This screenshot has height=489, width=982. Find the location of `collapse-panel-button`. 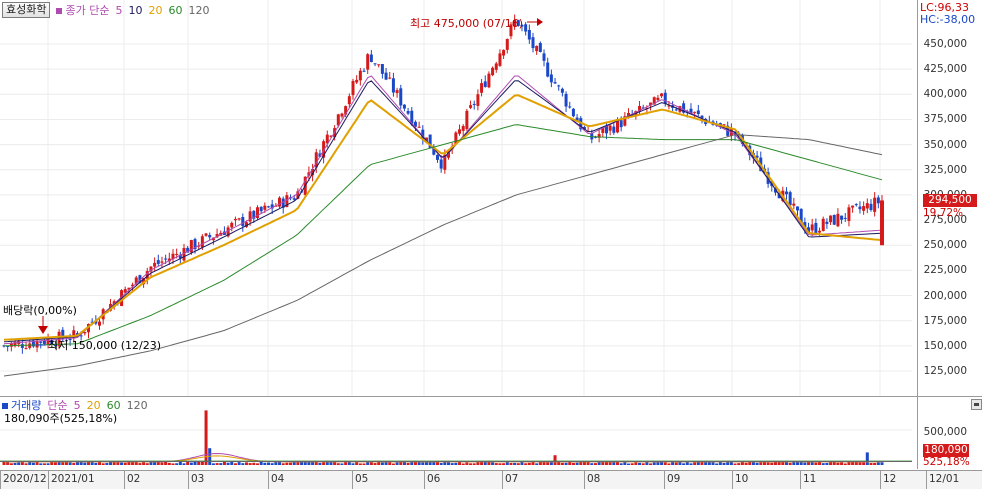

collapse-panel-button is located at coordinates (976, 404).